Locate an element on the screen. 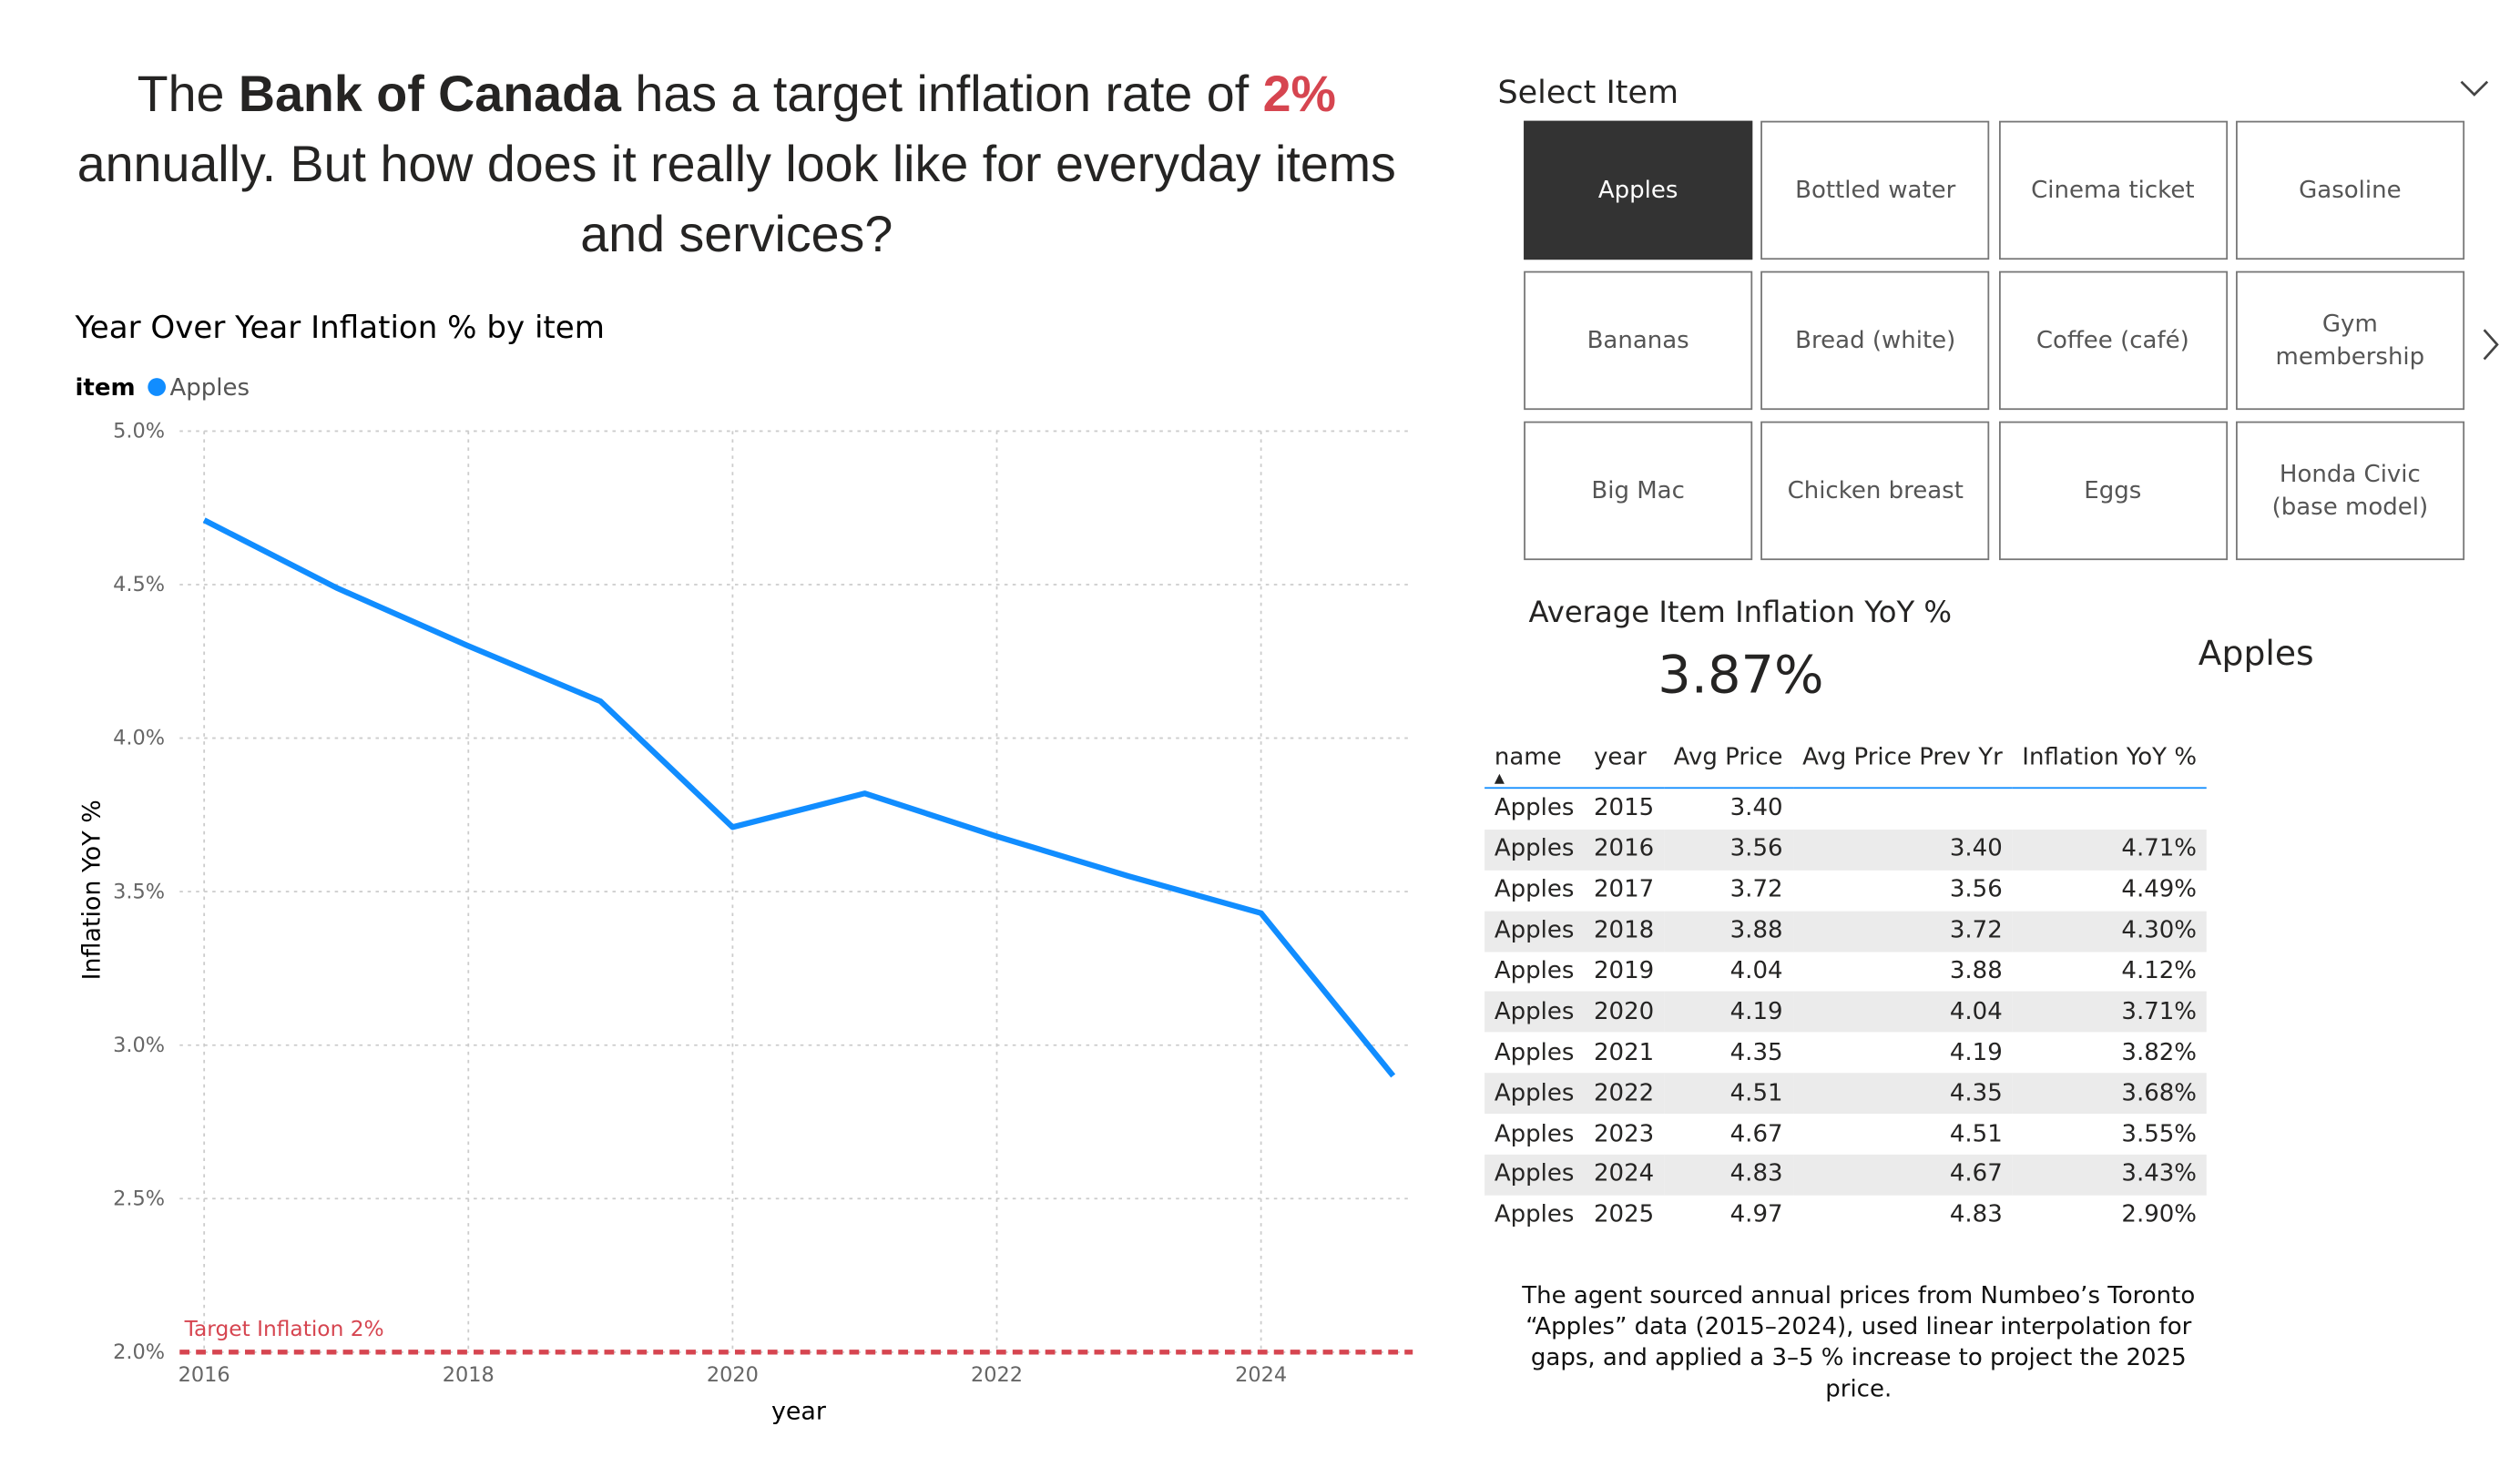 This screenshot has height=1457, width=2520. table-cell: 3.88 is located at coordinates (1976, 972).